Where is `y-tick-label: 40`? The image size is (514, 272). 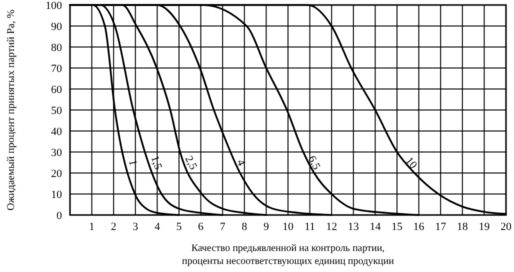
y-tick-label: 40 is located at coordinates (56, 132).